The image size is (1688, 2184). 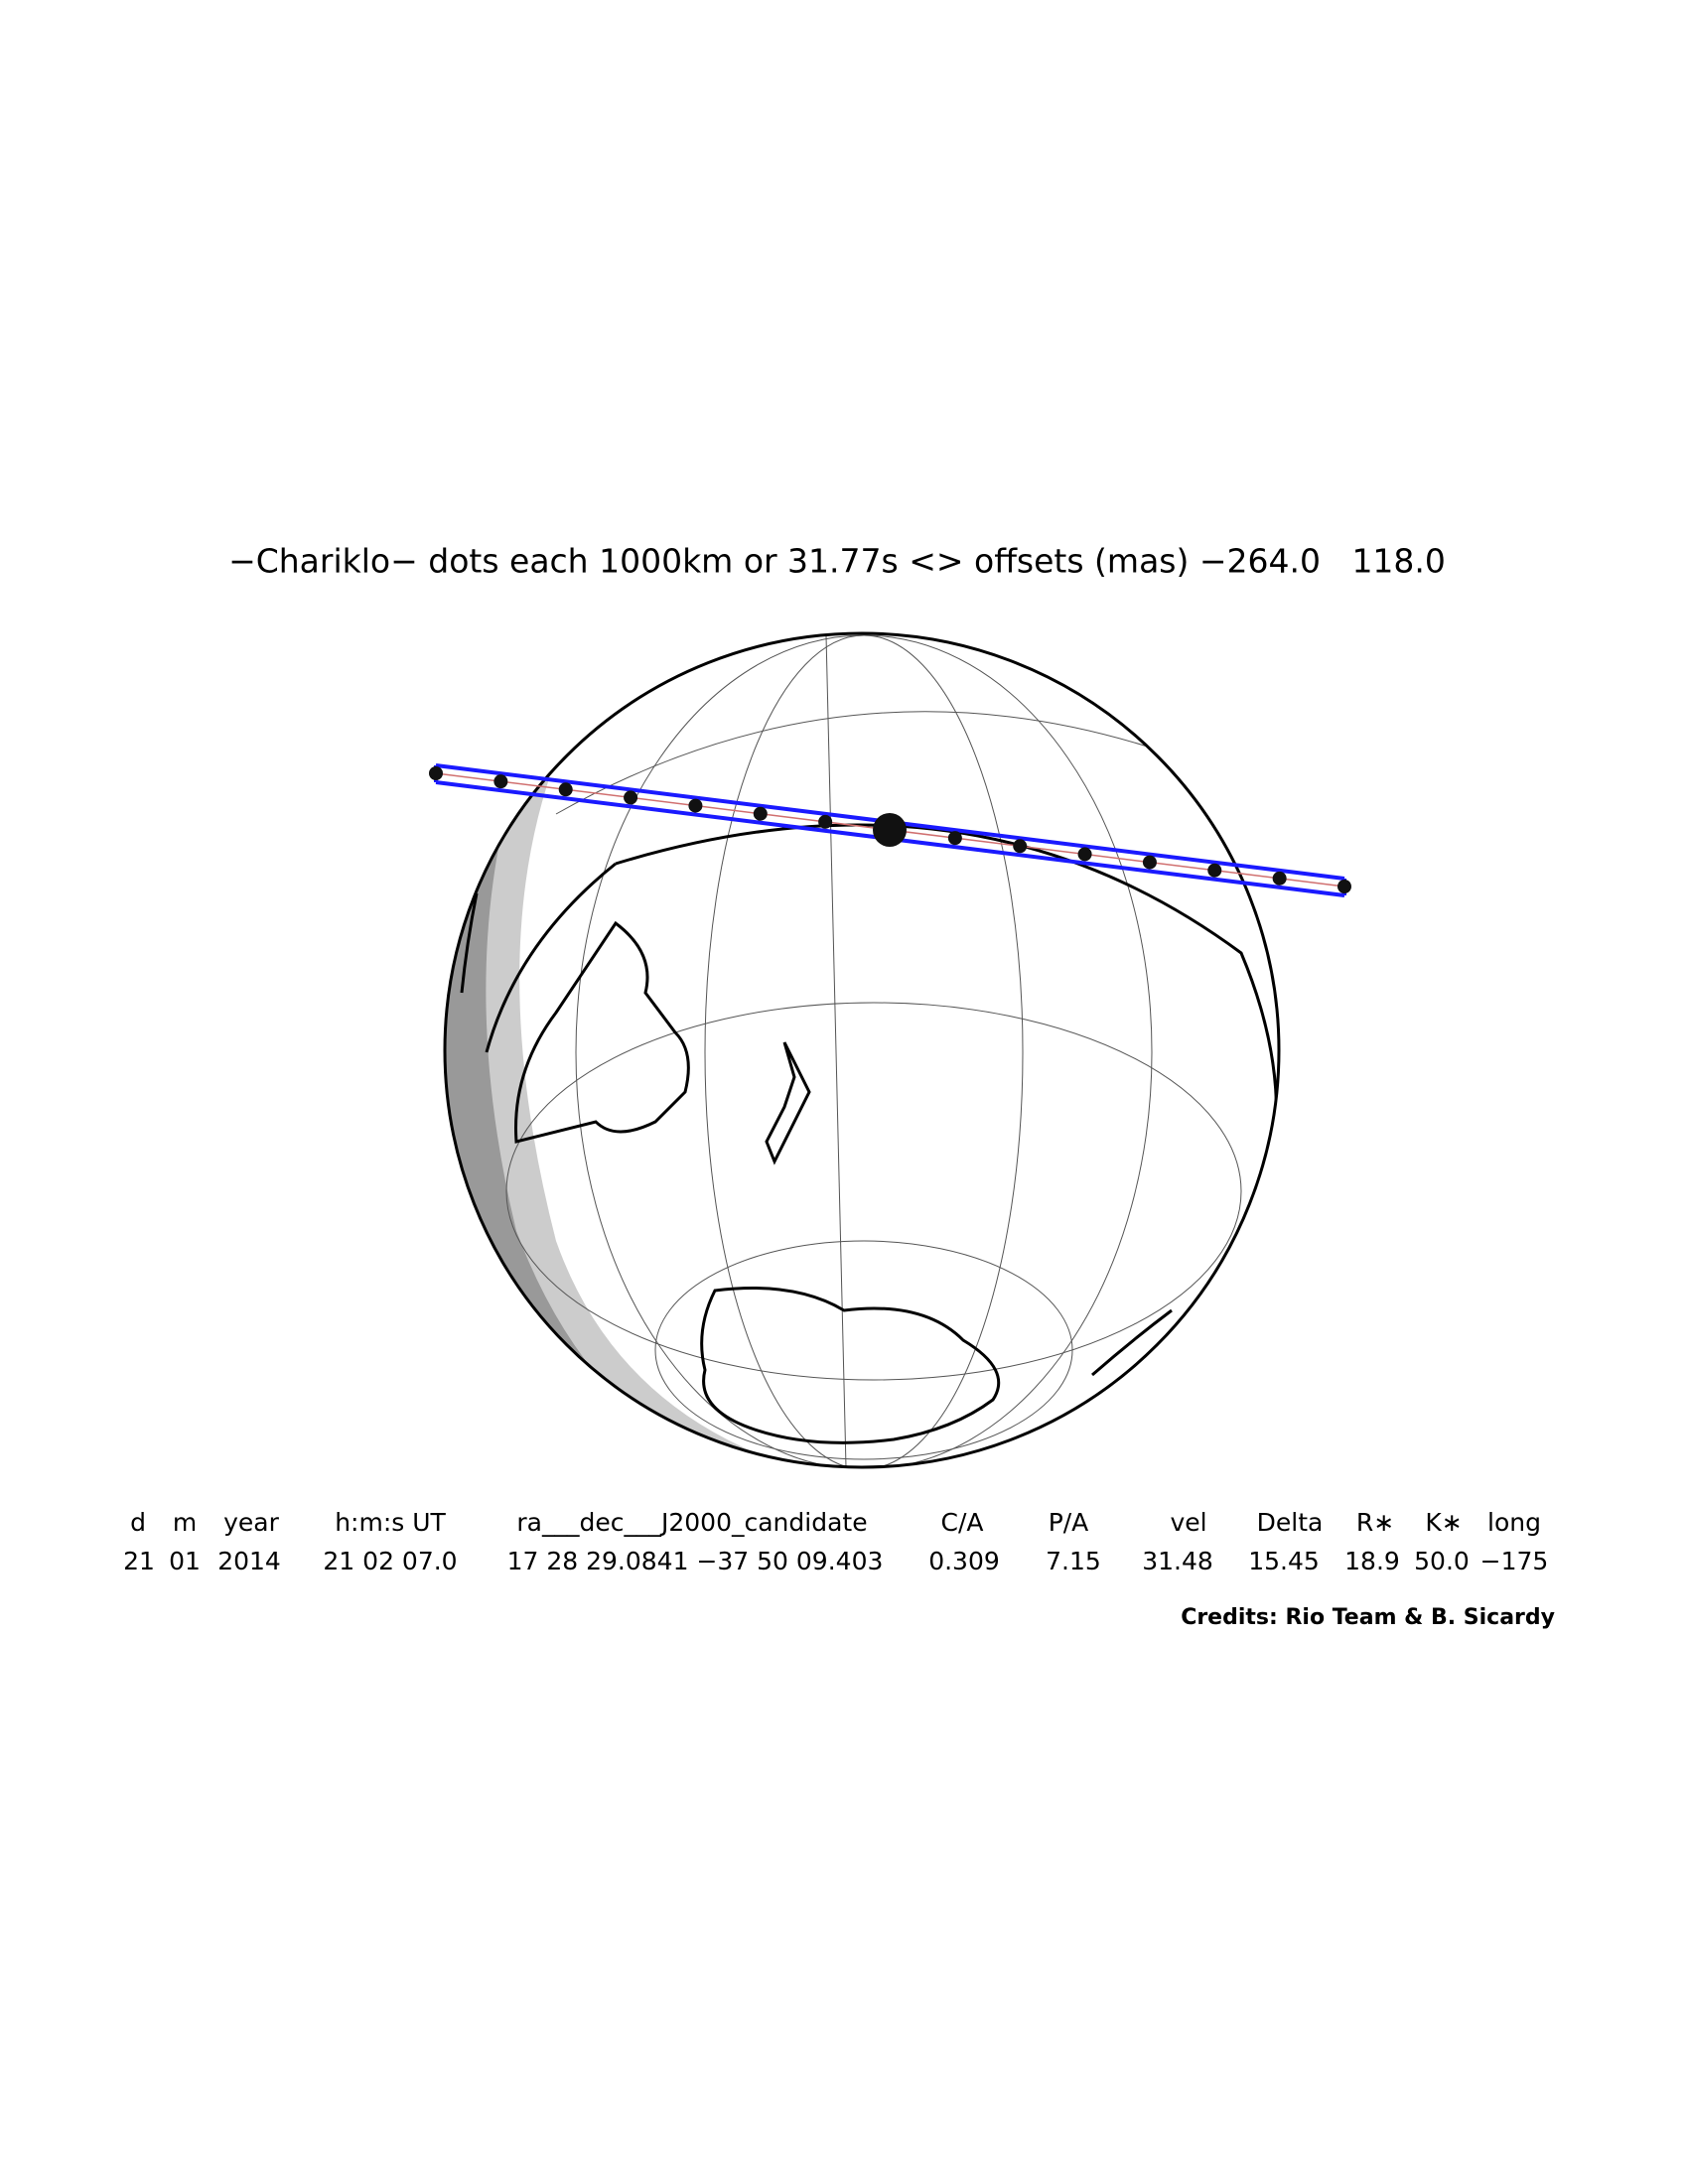 What do you see at coordinates (1290, 1522) in the screenshot?
I see `header-cell: Delta` at bounding box center [1290, 1522].